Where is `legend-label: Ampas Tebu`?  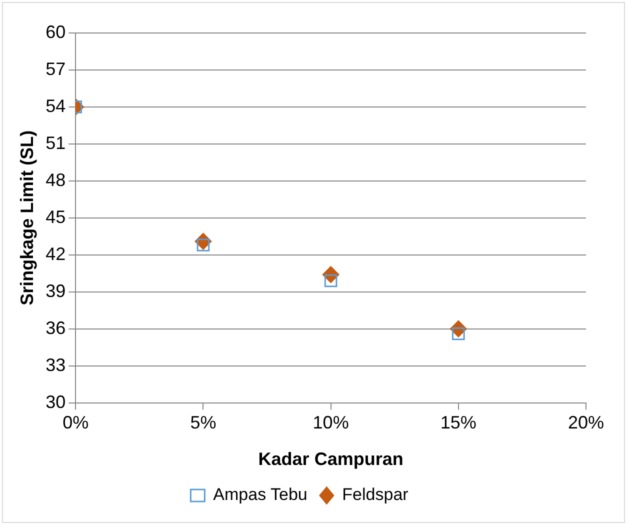 legend-label: Ampas Tebu is located at coordinates (260, 494).